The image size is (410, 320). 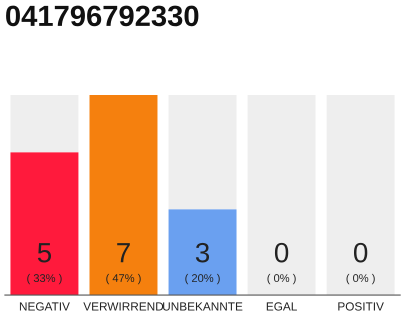 What do you see at coordinates (361, 306) in the screenshot?
I see `x-tick-label: POSITIV` at bounding box center [361, 306].